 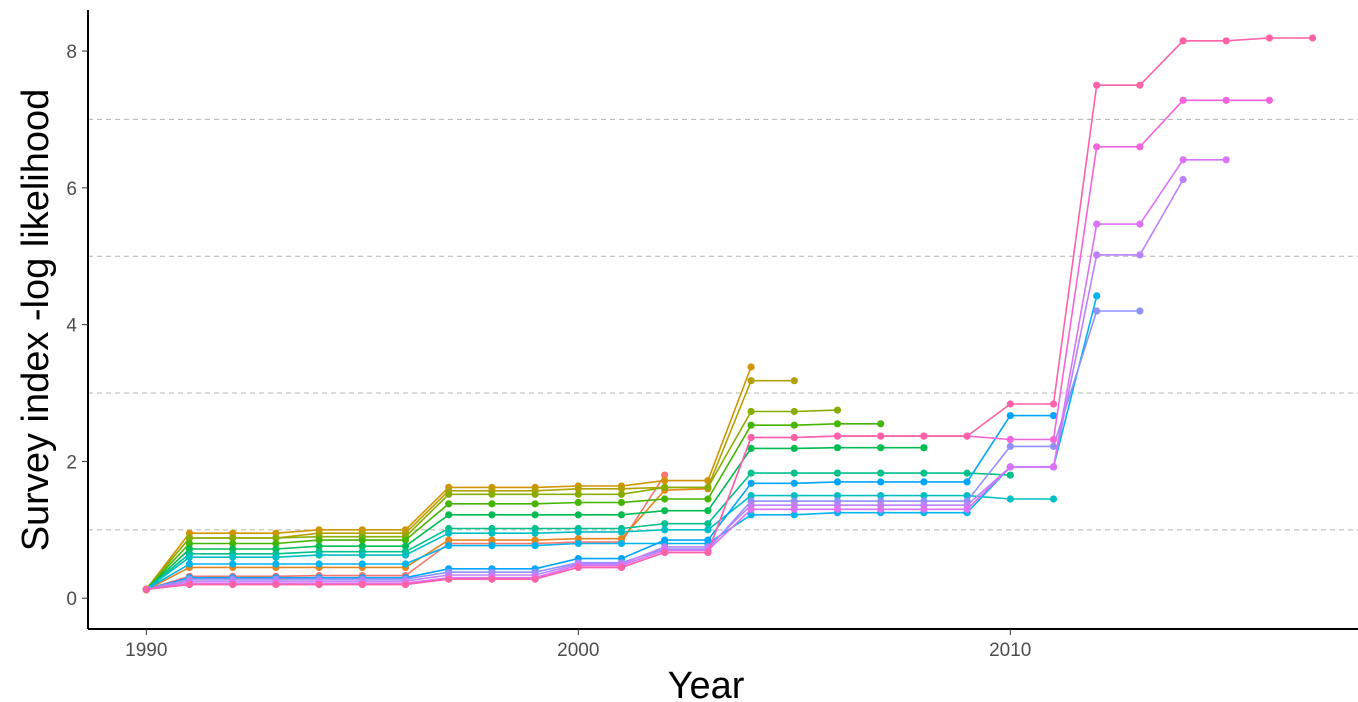 I want to click on data-point-2-1998, so click(x=492, y=540).